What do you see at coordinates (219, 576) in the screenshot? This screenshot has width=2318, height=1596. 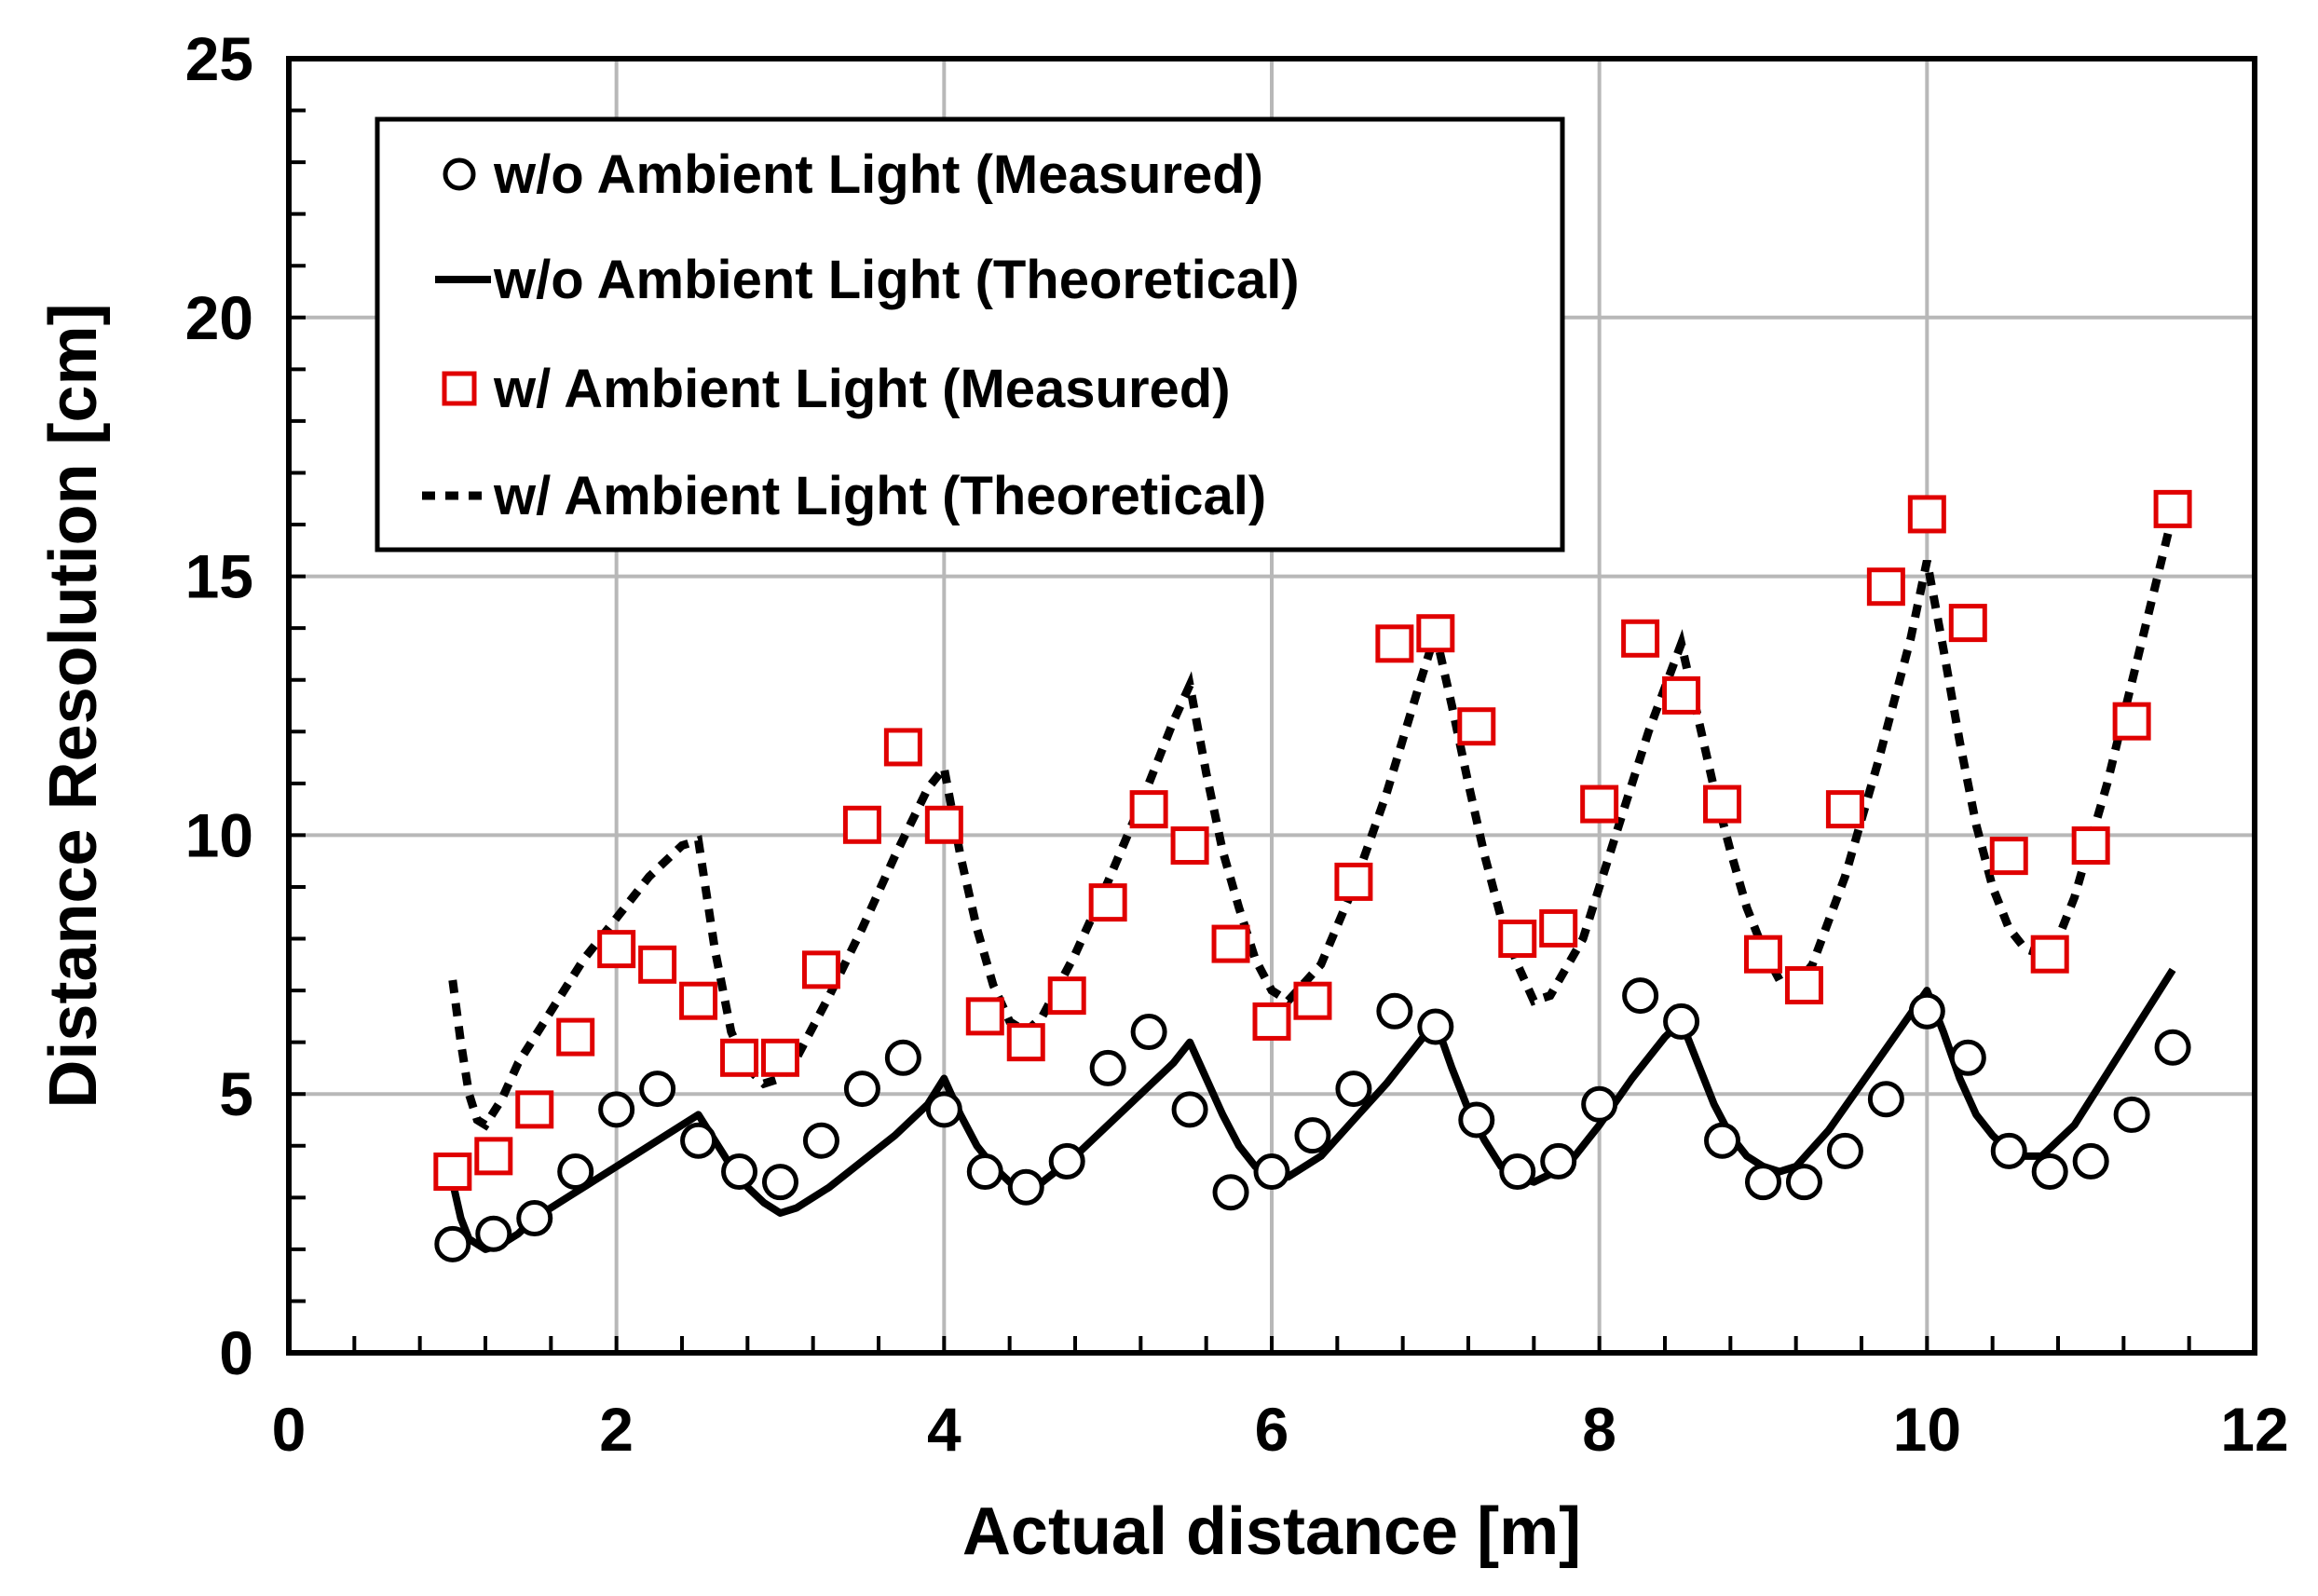 I see `y-tick-label: 15` at bounding box center [219, 576].